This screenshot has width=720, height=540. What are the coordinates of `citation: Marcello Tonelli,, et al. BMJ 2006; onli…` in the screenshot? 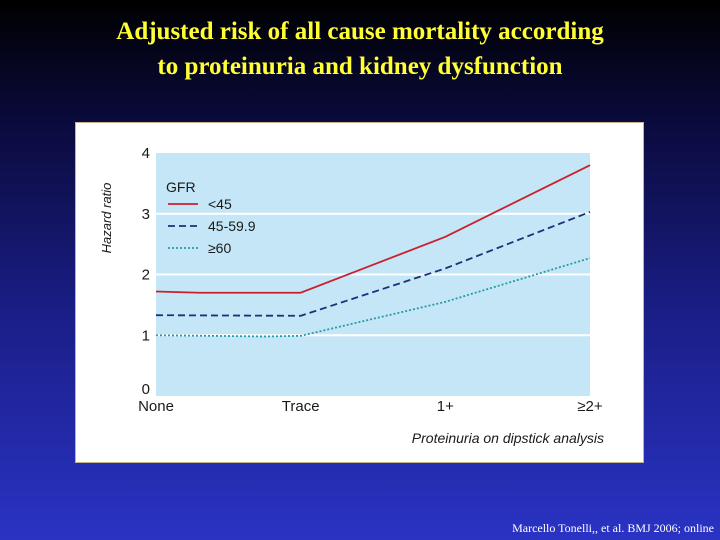 It's located at (613, 528).